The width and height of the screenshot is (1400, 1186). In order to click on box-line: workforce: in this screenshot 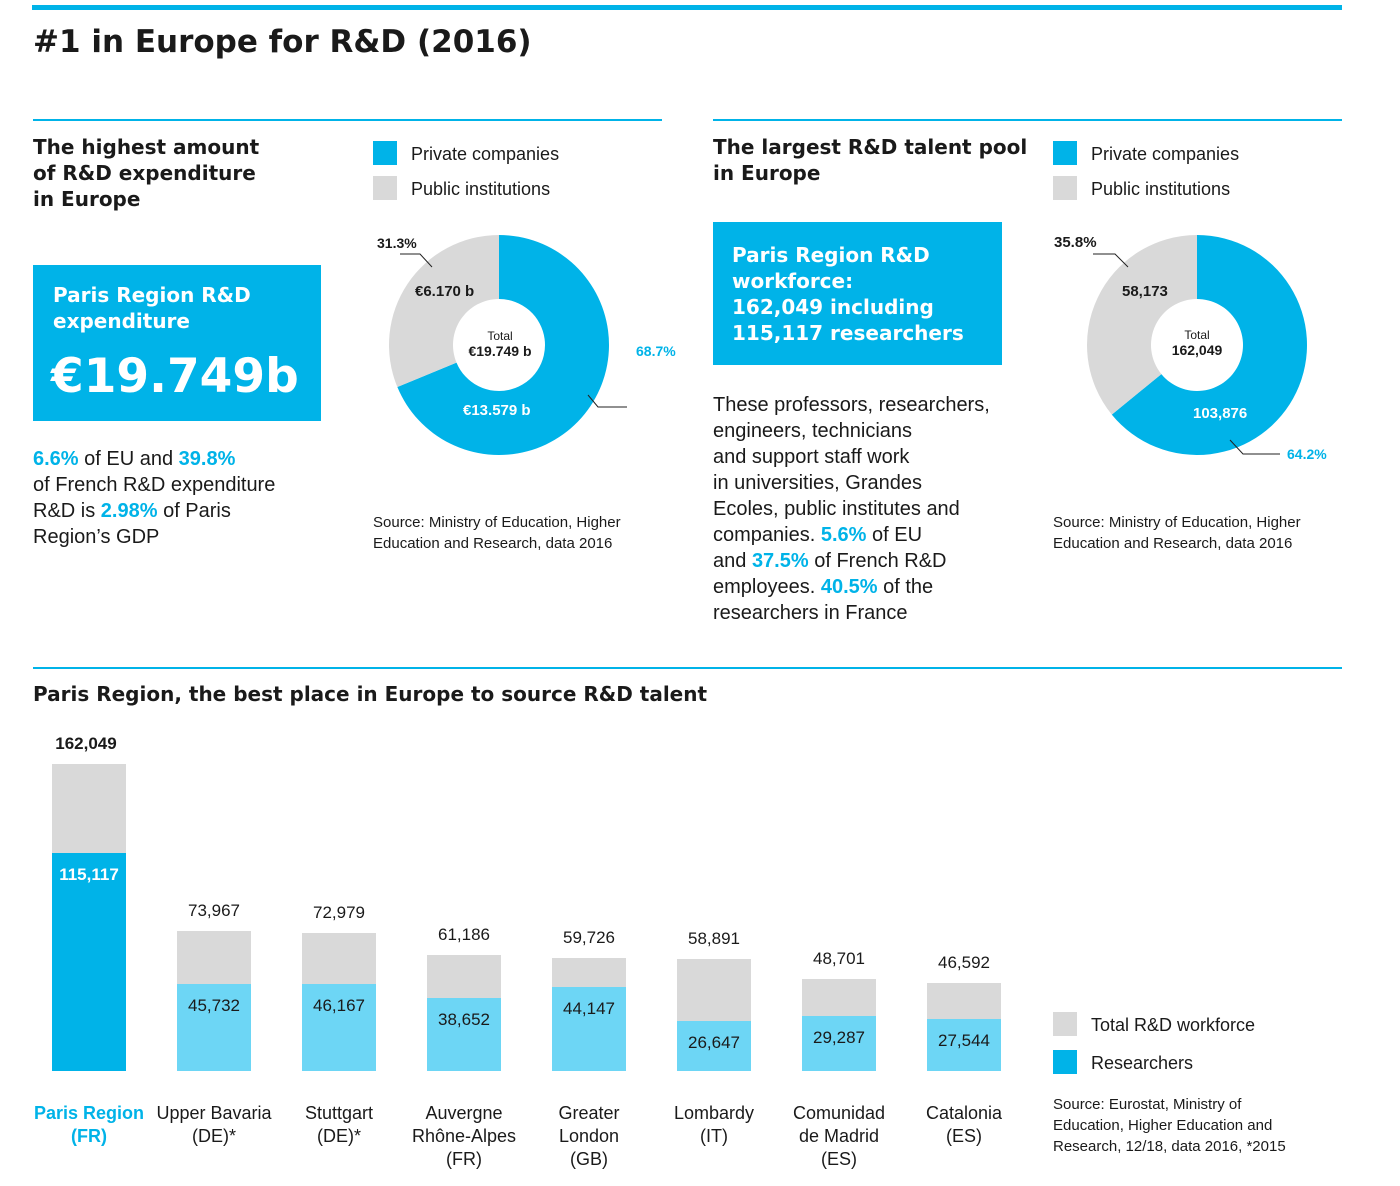, I will do `click(793, 281)`.